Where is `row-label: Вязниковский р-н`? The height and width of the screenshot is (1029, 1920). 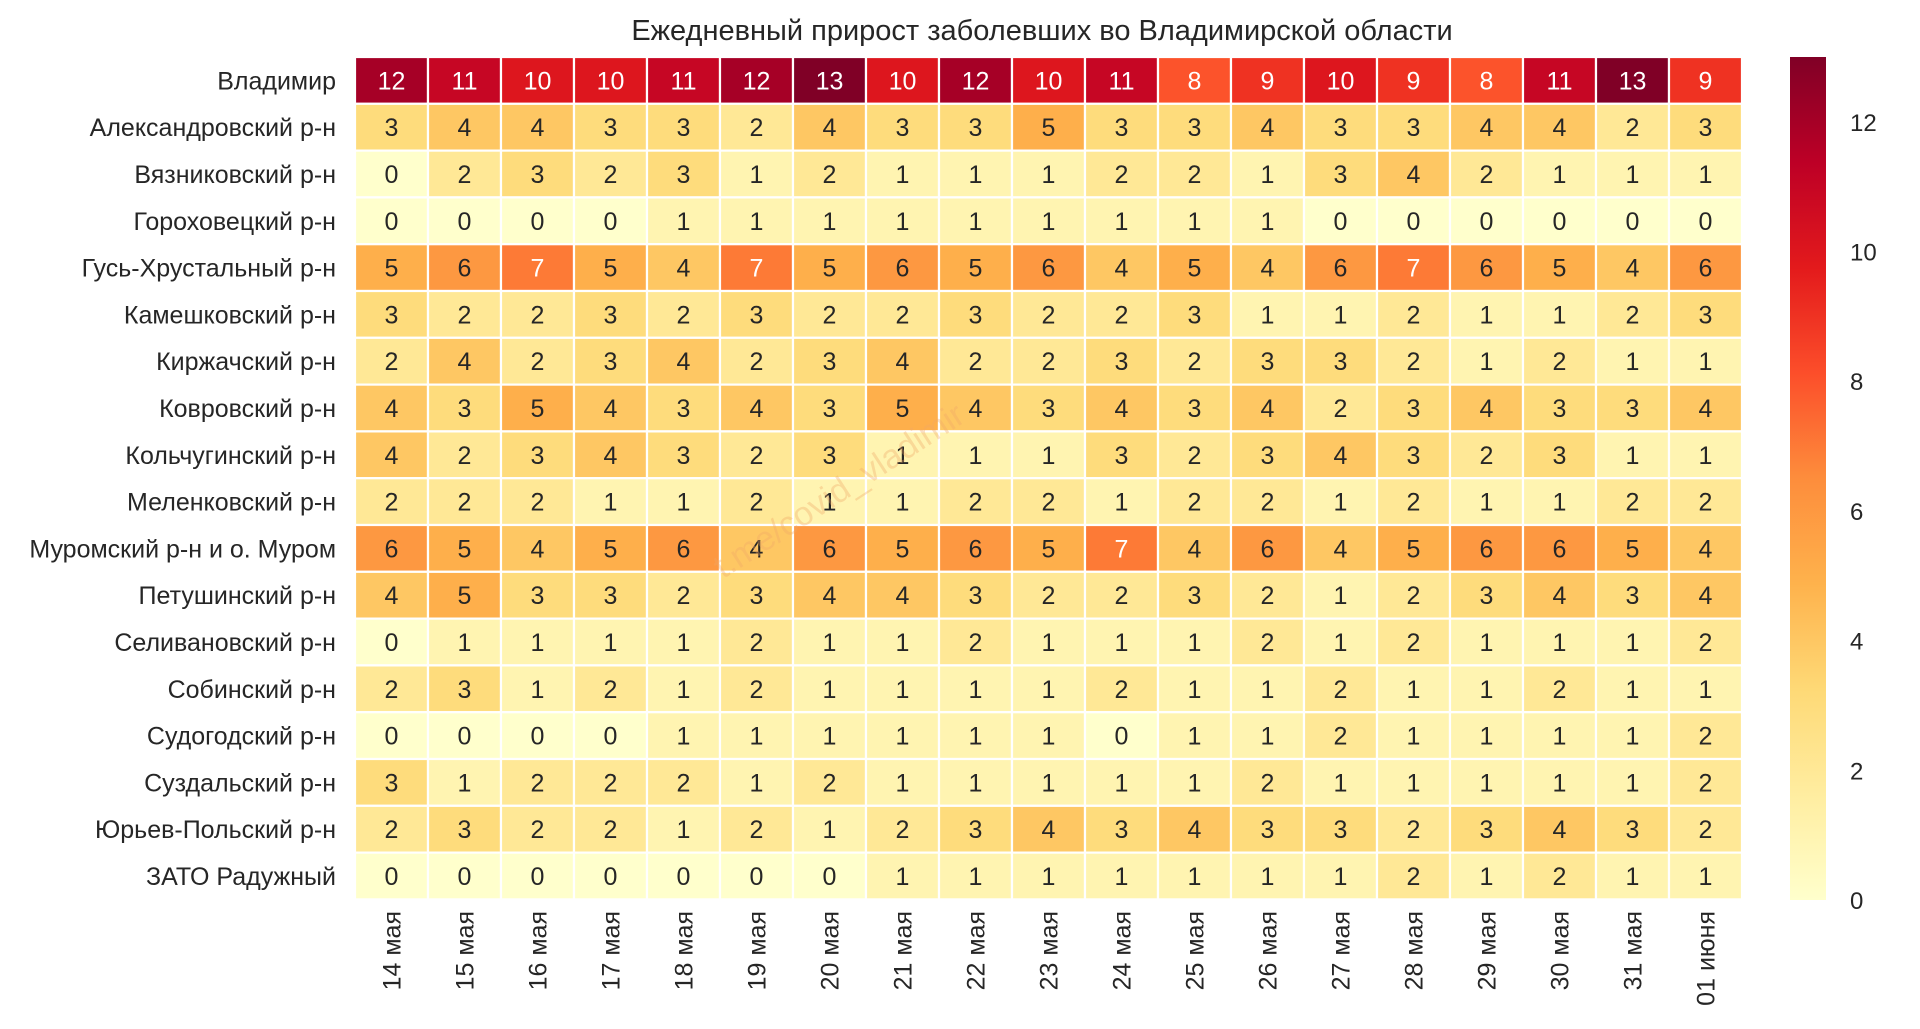 row-label: Вязниковский р-н is located at coordinates (235, 175).